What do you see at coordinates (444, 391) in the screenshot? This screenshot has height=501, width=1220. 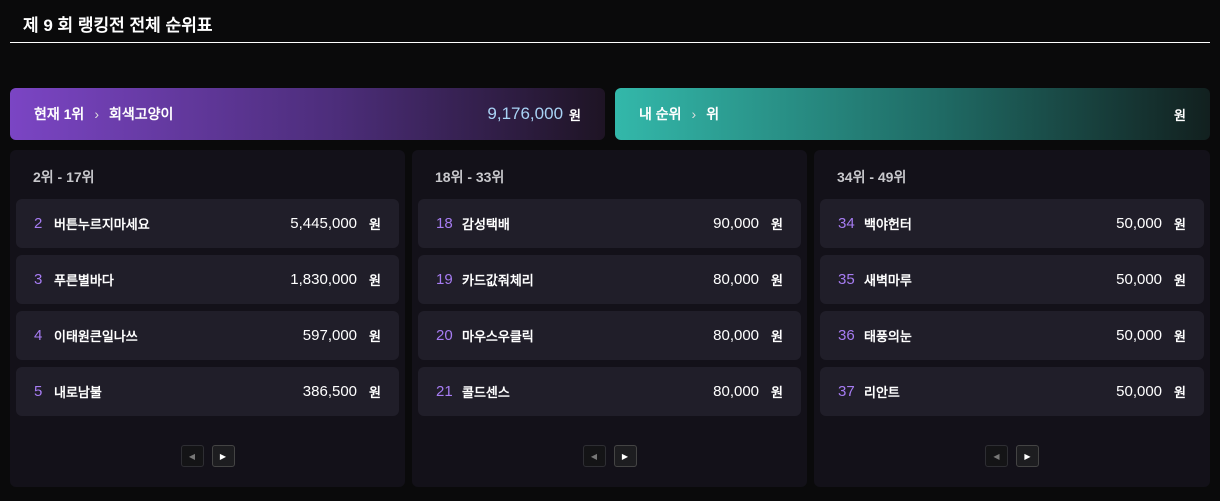 I see `rank-number: 21` at bounding box center [444, 391].